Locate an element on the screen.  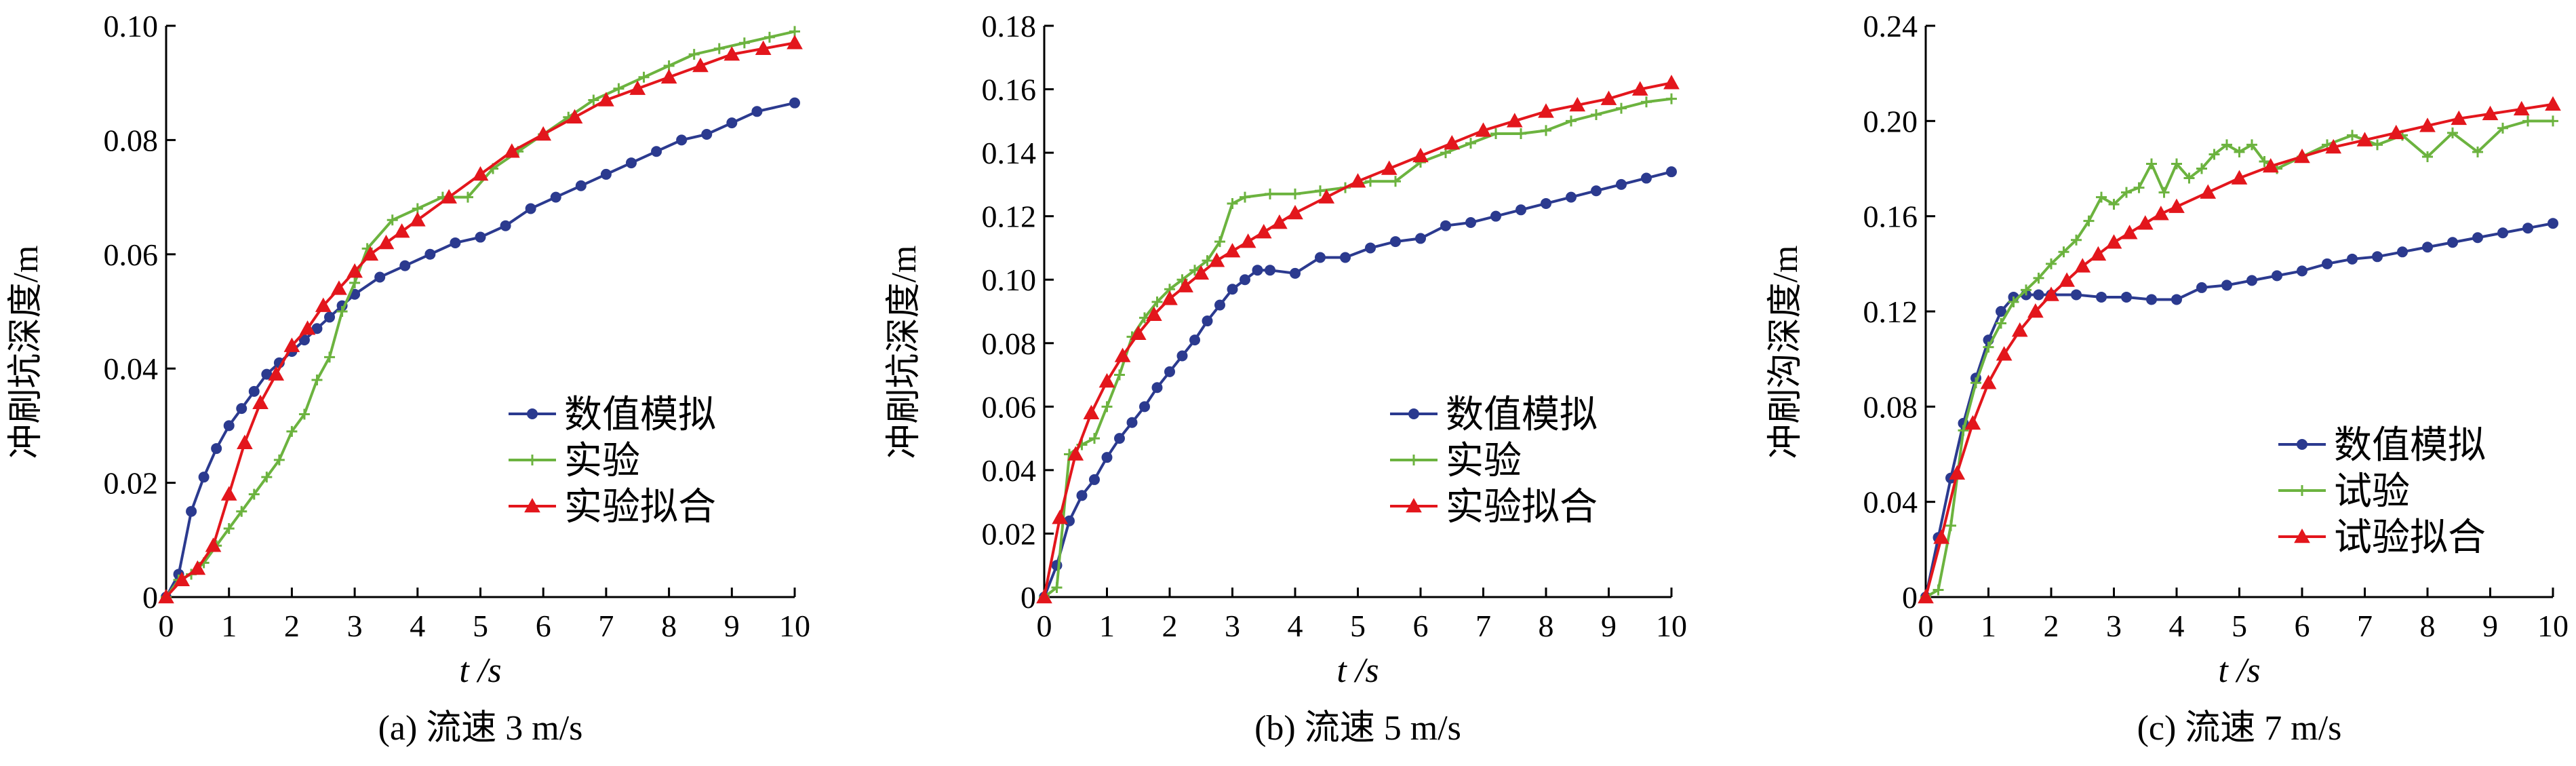
legend-entry: 试验拟合 is located at coordinates (2410, 538).